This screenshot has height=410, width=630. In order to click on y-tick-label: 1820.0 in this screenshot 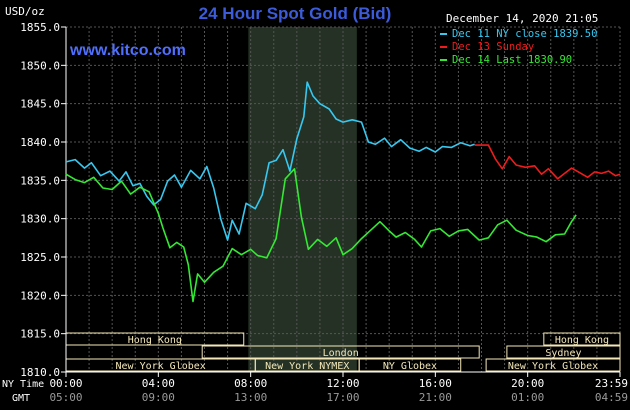, I will do `click(40, 295)`.